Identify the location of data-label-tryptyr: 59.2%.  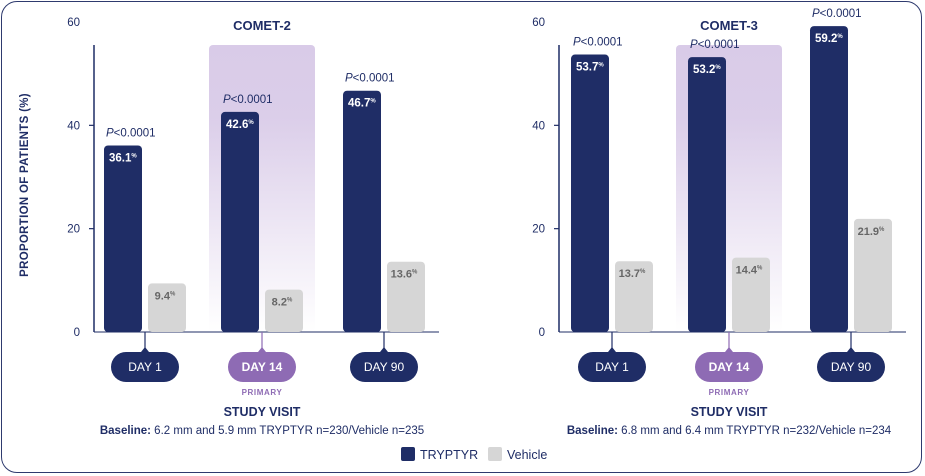
(829, 39).